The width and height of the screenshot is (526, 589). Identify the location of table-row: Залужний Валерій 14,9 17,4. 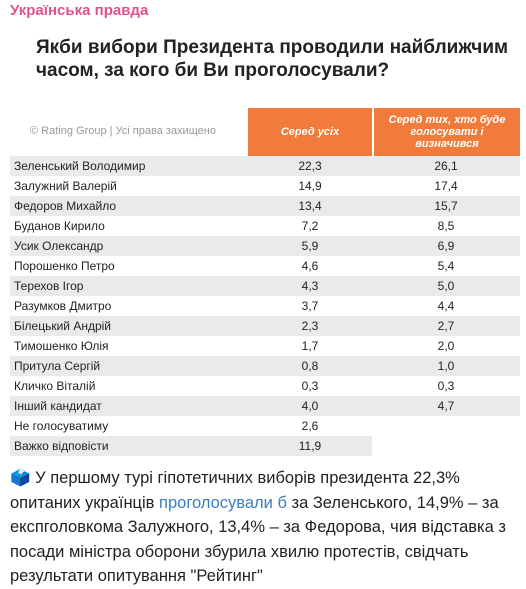
(265, 186).